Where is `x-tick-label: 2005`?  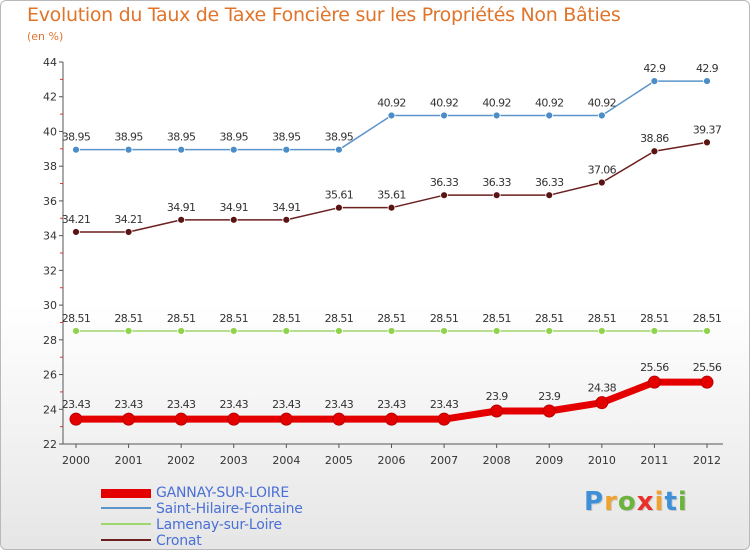 x-tick-label: 2005 is located at coordinates (339, 460).